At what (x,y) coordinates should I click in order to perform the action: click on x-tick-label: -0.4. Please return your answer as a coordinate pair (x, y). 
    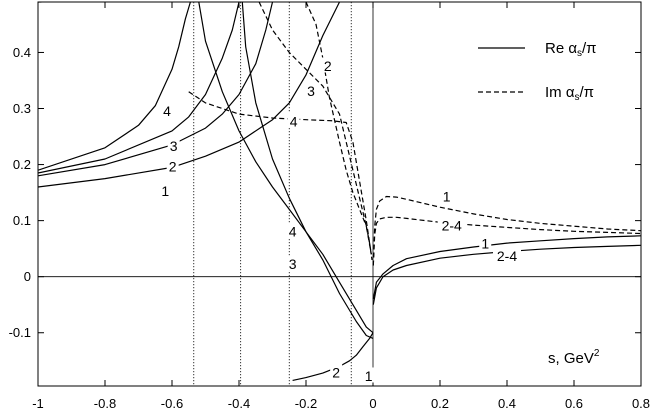
    Looking at the image, I should click on (239, 403).